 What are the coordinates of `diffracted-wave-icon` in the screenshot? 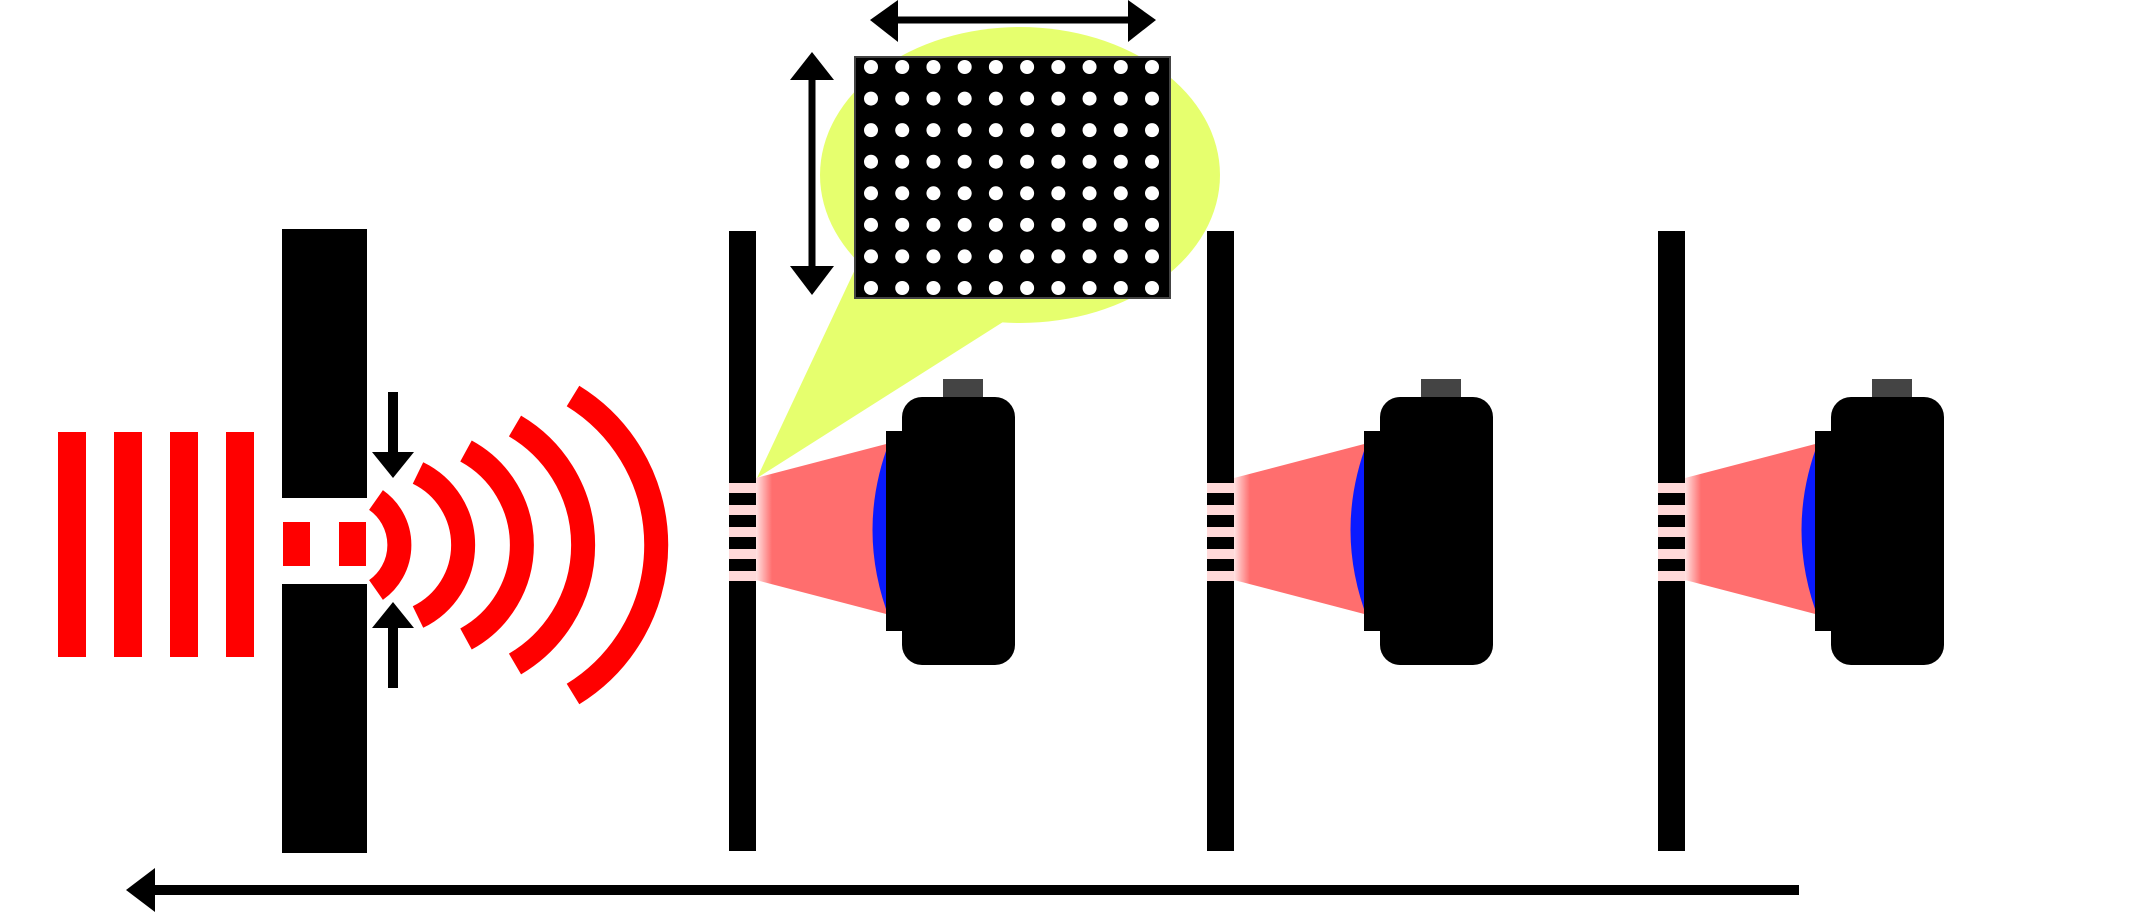 It's located at (518, 545).